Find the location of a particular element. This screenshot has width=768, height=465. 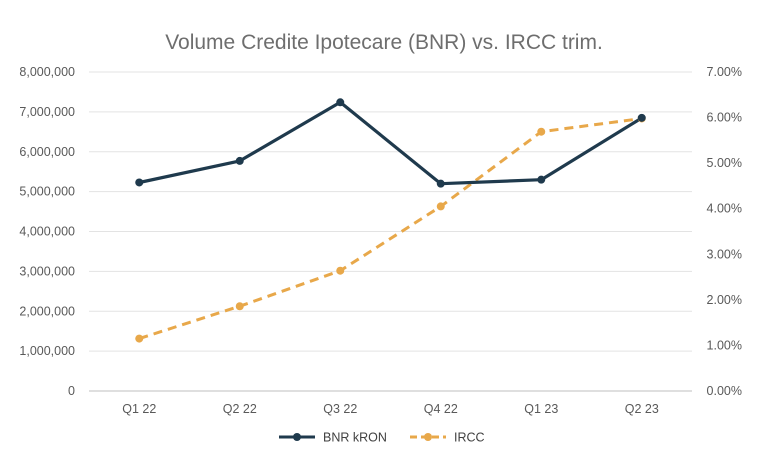

y-axis-right: 0.00% 1.00% 2.00% 3.00% 4.00% 5.00% 6.00% 7.00% is located at coordinates (724, 231).